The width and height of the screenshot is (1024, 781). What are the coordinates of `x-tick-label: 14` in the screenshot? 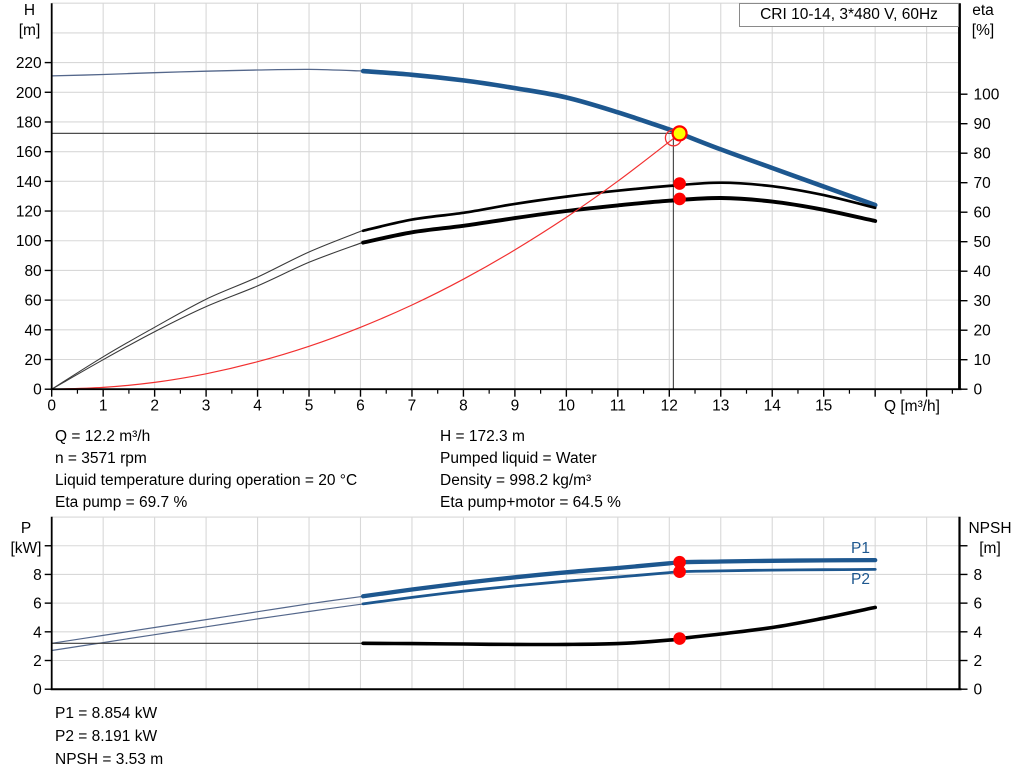 It's located at (773, 406).